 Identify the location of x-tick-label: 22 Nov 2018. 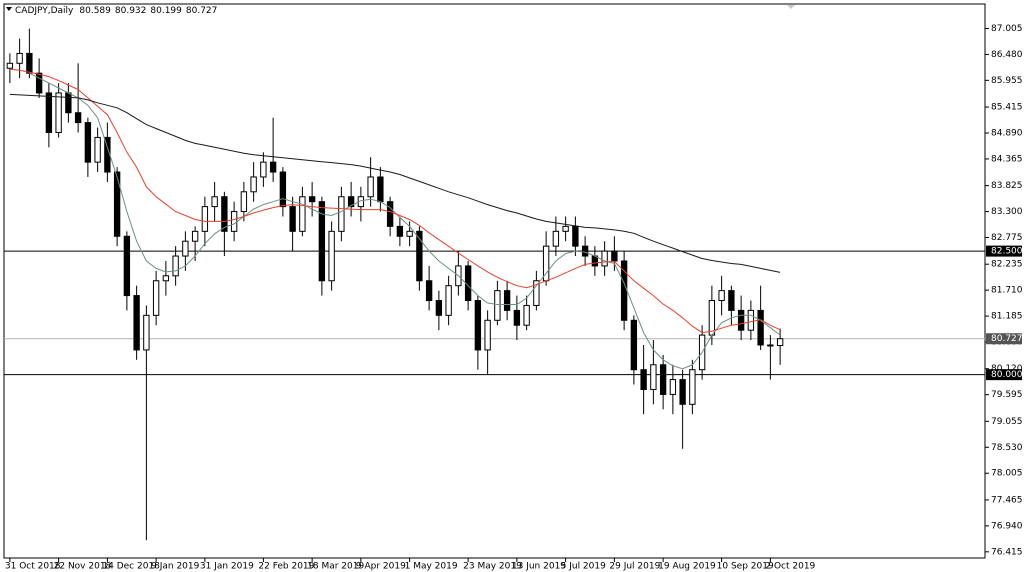
(83, 567).